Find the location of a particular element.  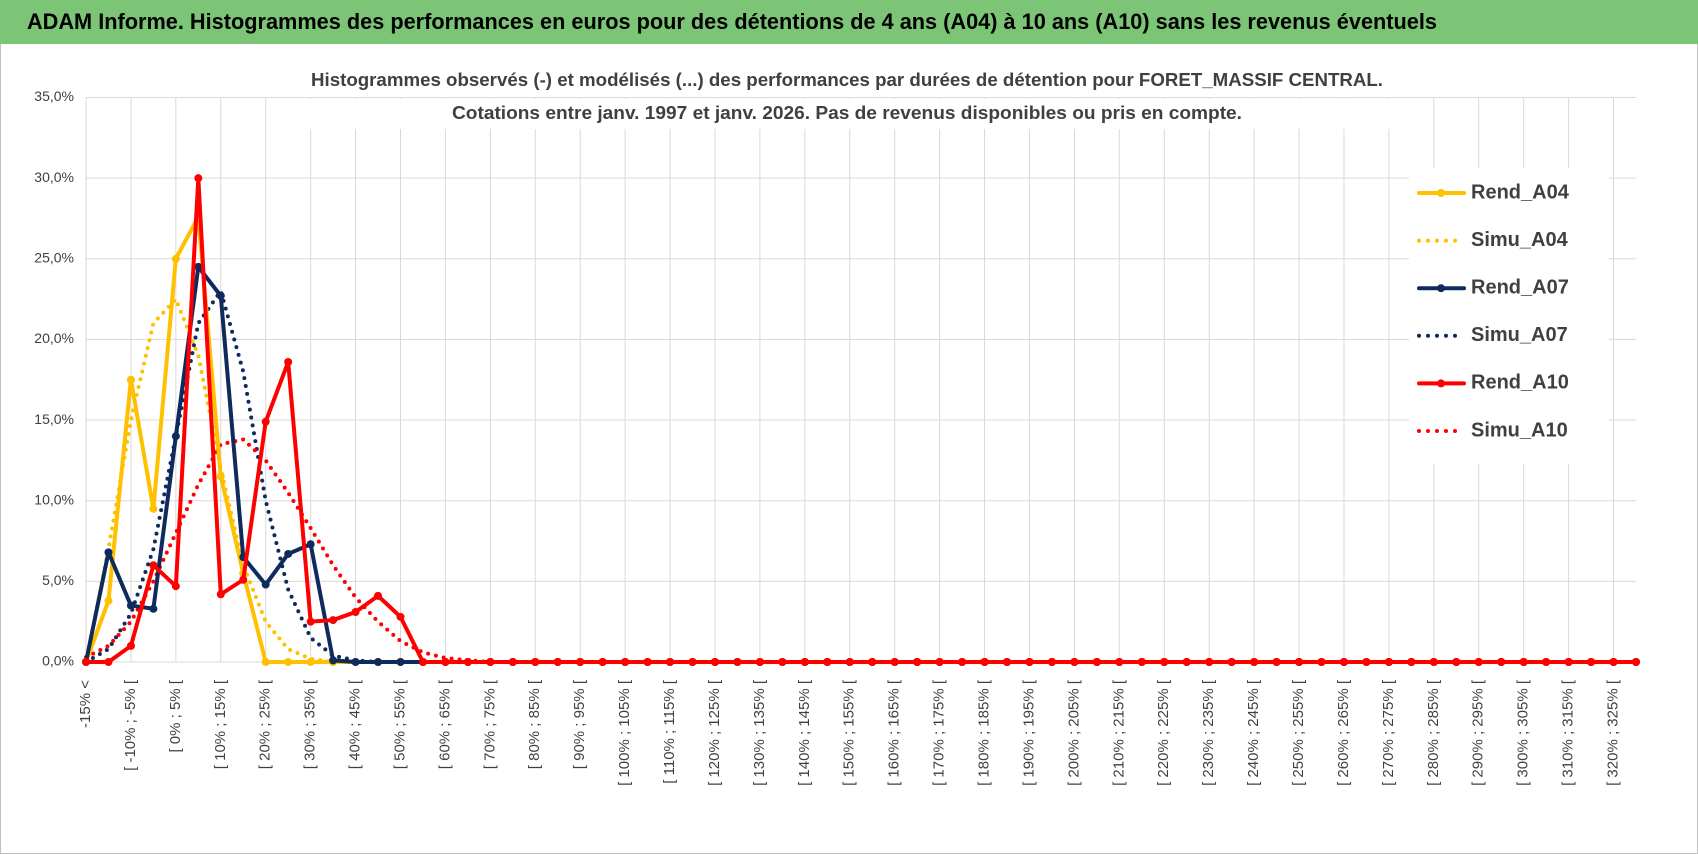

y-tick-label: 20,0% is located at coordinates (54, 338).